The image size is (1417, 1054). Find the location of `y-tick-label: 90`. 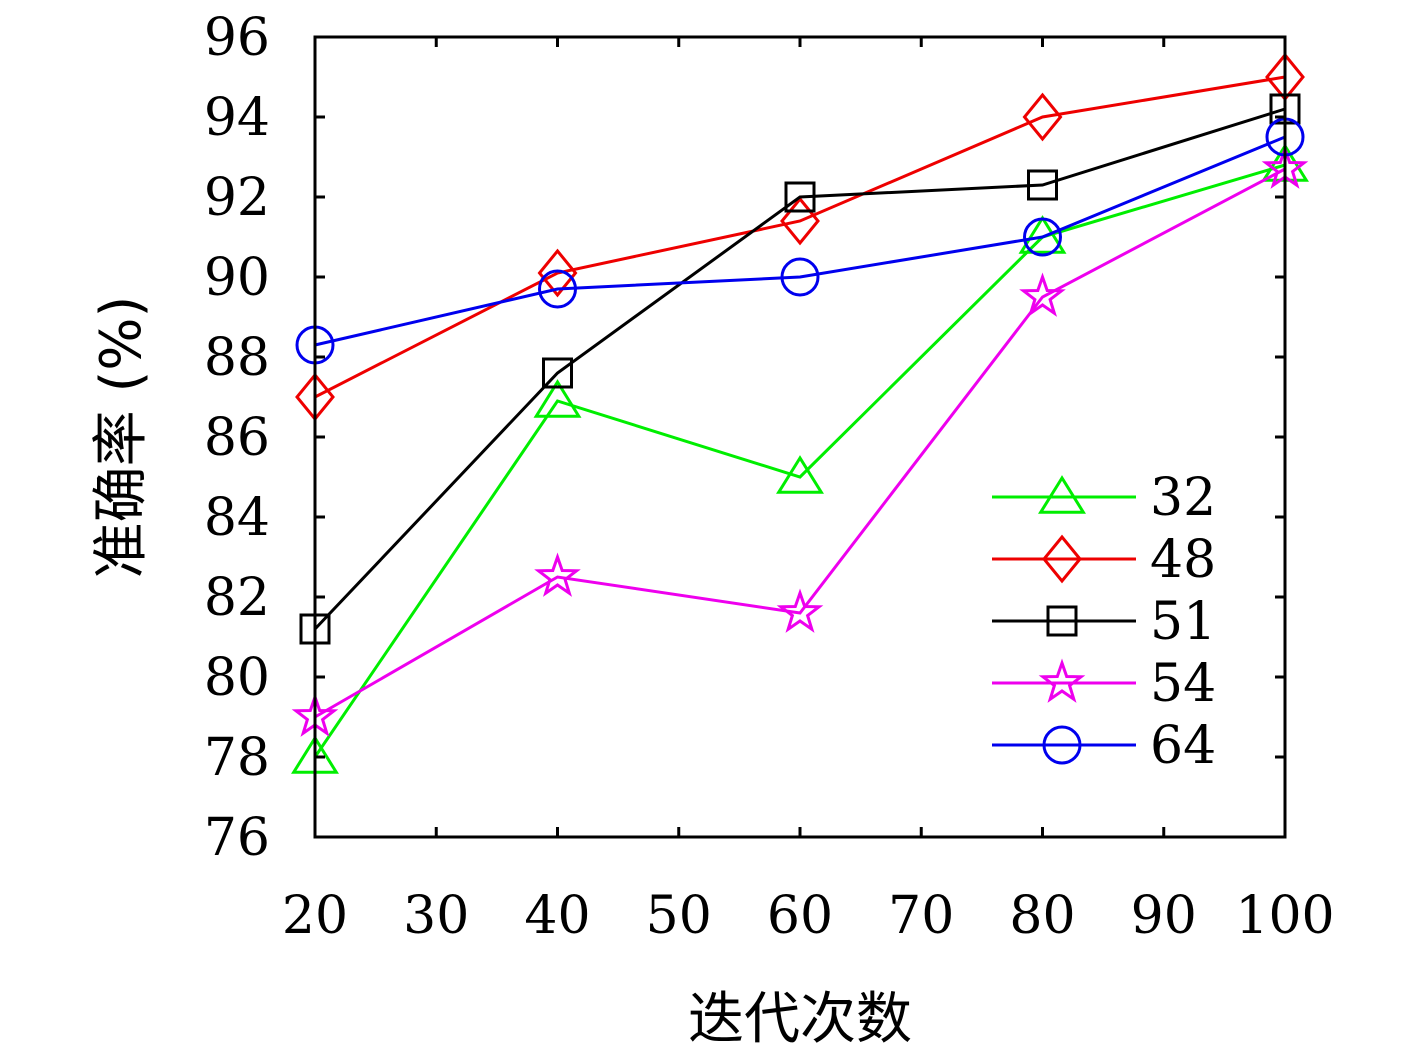

y-tick-label: 90 is located at coordinates (237, 278).